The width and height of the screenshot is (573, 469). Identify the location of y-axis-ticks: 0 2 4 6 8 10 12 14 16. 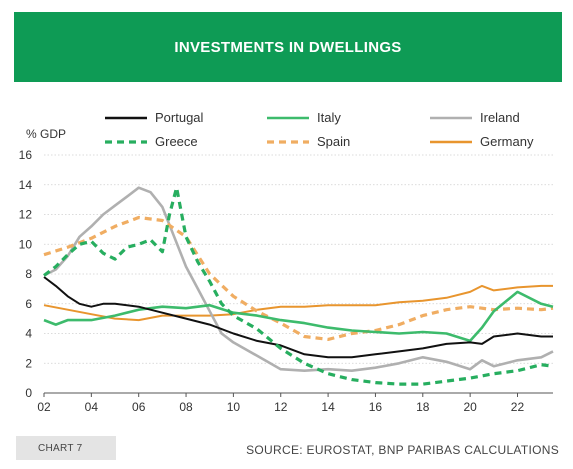
(26, 274).